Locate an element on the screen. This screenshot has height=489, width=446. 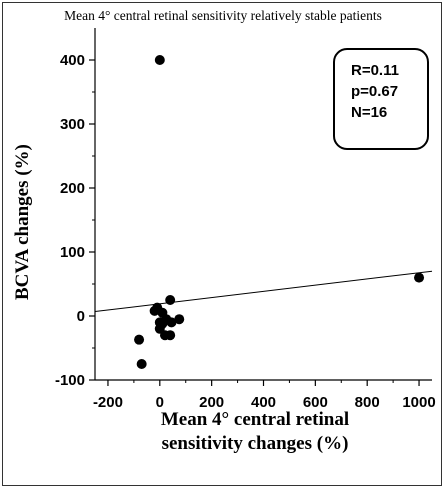
x-axis-label-line-2: sensitivity changes (%) is located at coordinates (255, 443).